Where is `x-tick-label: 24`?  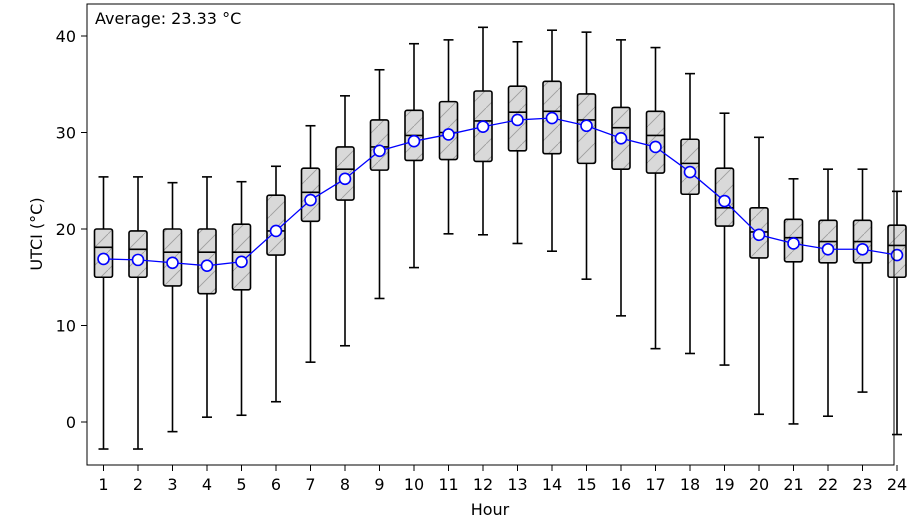 x-tick-label: 24 is located at coordinates (897, 484).